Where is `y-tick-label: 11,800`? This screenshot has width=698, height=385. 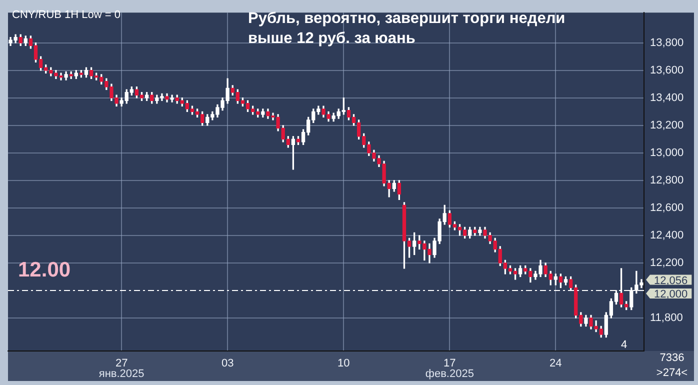
y-tick-label: 11,800 is located at coordinates (666, 318).